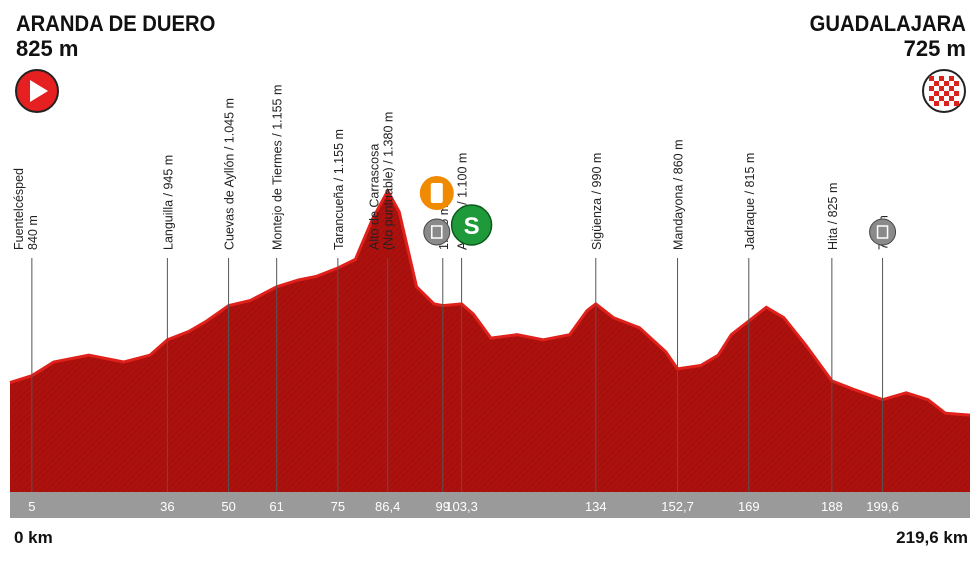 The width and height of the screenshot is (980, 564). I want to click on start-town-name: ARANDA DE DUERO, so click(116, 23).